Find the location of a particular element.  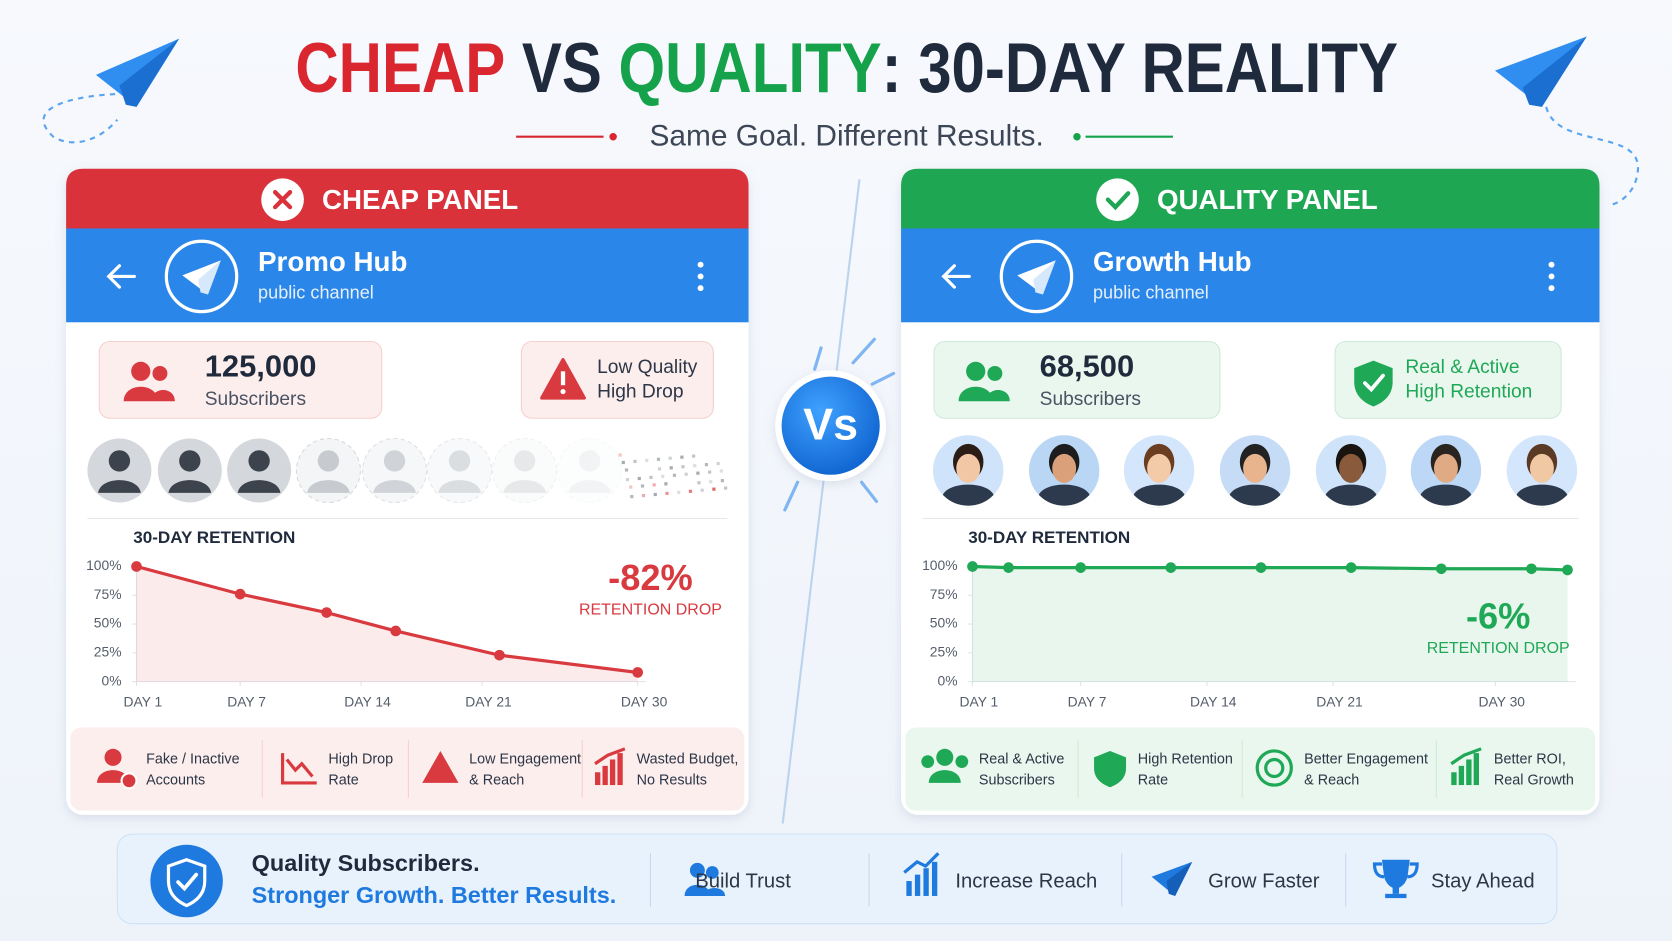

title-part: : 30-DAY REALITY is located at coordinates (1140, 66).